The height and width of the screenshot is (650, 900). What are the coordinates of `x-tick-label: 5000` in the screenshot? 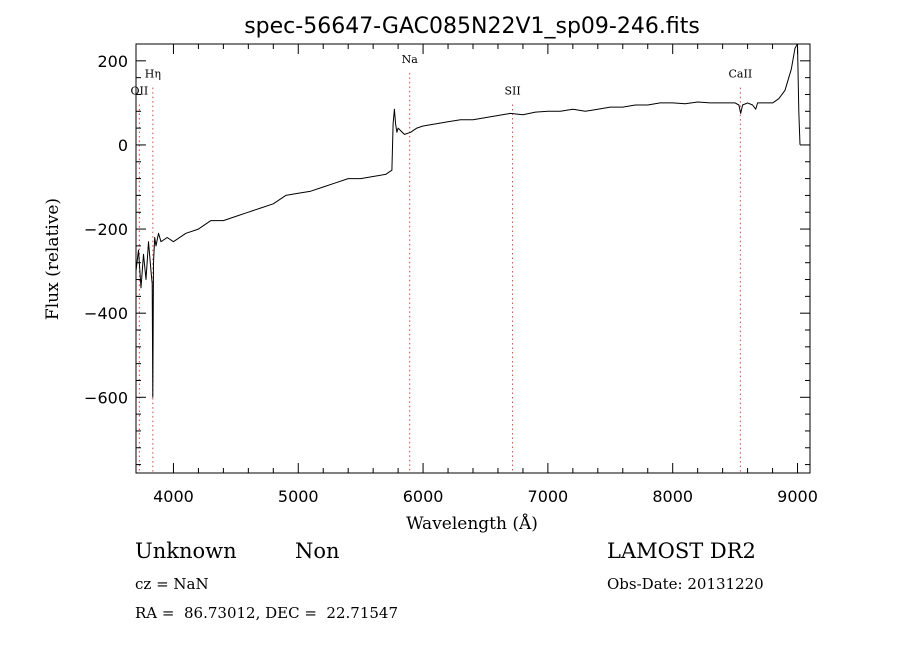 It's located at (298, 496).